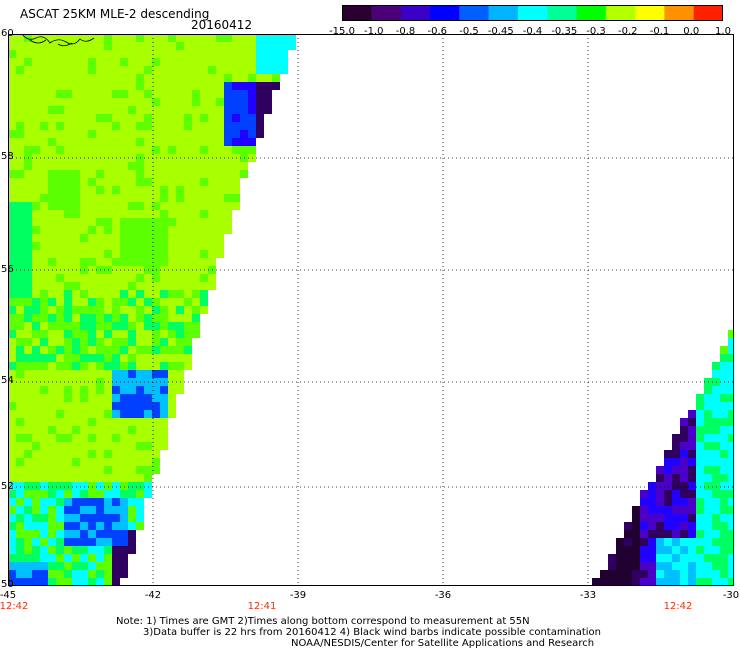 The width and height of the screenshot is (740, 650). What do you see at coordinates (7, 156) in the screenshot?
I see `lat-label-58: 58` at bounding box center [7, 156].